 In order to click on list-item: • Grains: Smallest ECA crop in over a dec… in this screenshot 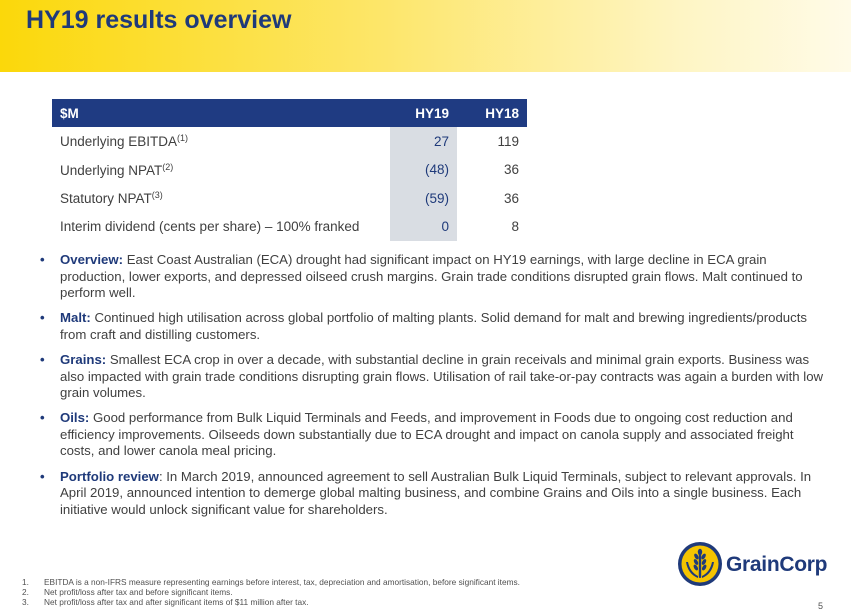, I will do `click(435, 377)`.